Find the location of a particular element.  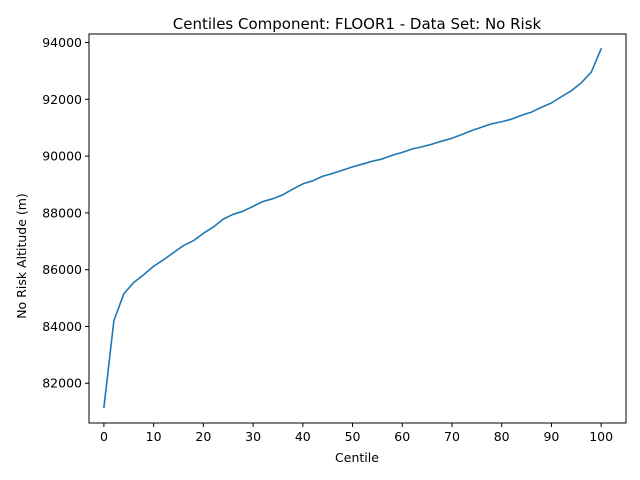

x-tick-label: 20 is located at coordinates (203, 436).